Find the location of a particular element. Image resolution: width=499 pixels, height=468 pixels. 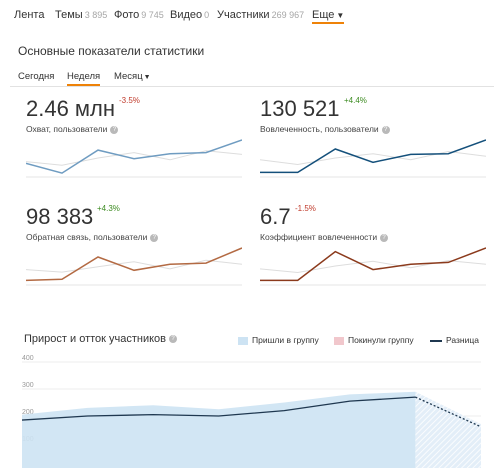

metric-delta: +4.4% is located at coordinates (355, 100).